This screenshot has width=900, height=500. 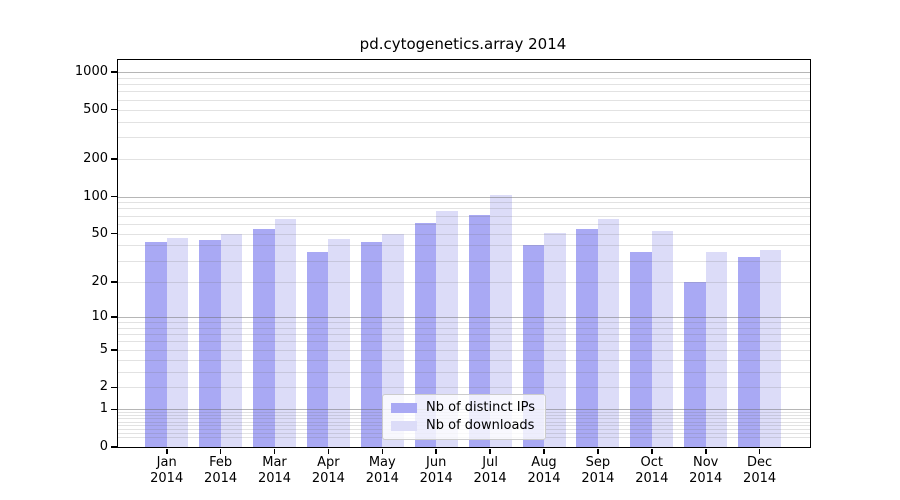 I want to click on bar-distinct-ips-may, so click(x=371, y=344).